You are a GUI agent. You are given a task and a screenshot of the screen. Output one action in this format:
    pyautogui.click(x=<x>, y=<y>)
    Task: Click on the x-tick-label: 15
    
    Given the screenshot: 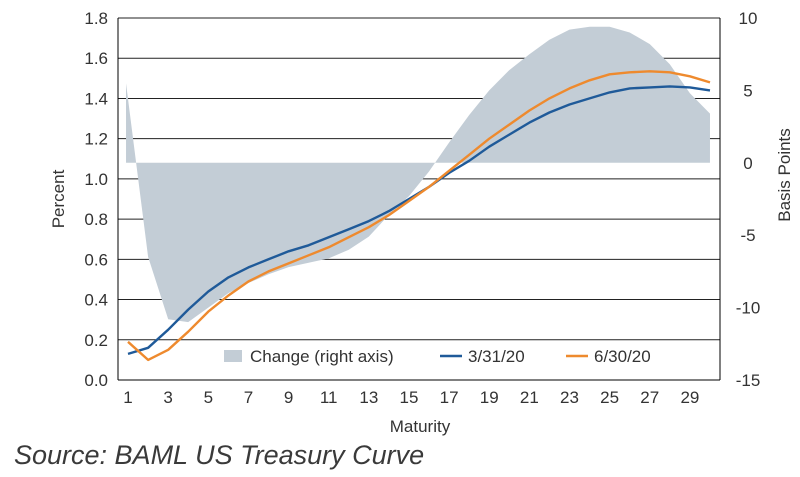 What is the action you would take?
    pyautogui.click(x=409, y=397)
    